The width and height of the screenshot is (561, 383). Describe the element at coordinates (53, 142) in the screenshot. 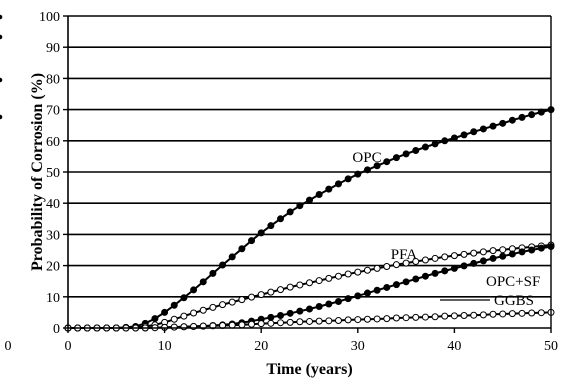

I see `y-tick-label: 60` at that location.